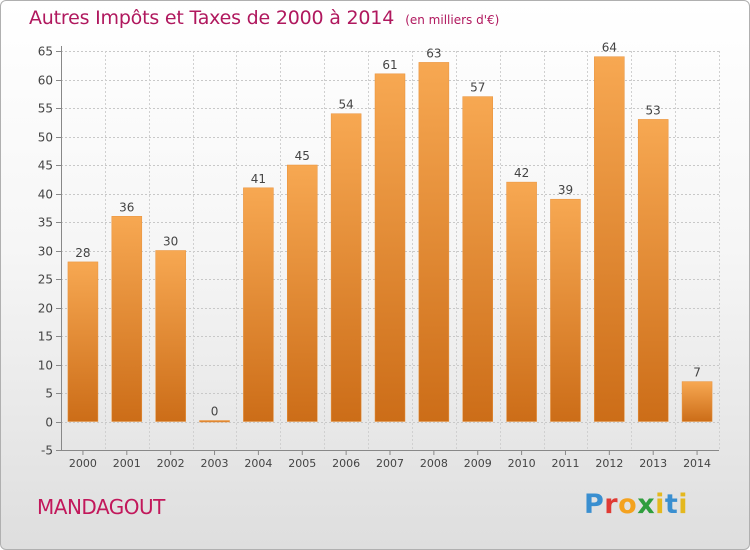 This screenshot has height=550, width=750. What do you see at coordinates (477, 88) in the screenshot?
I see `data-label: 57` at bounding box center [477, 88].